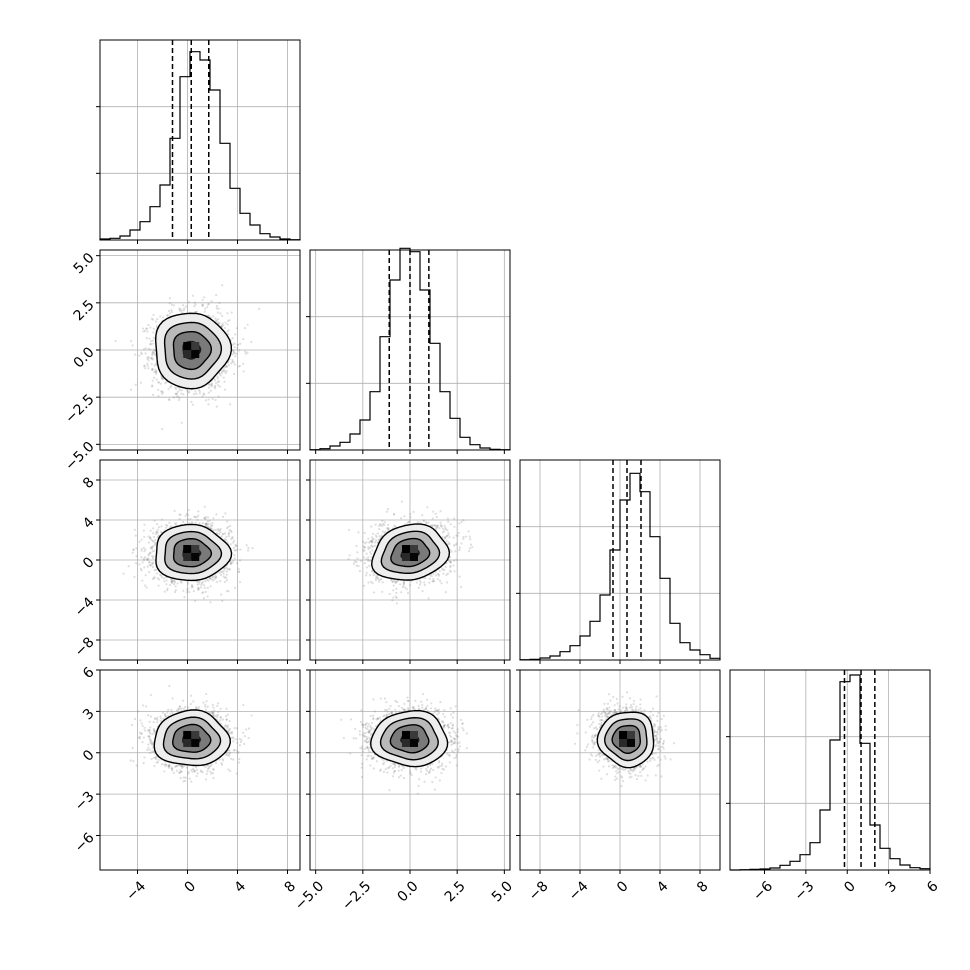 This screenshot has height=970, width=970. Describe the element at coordinates (763, 891) in the screenshot. I see `x-tick-label: −6` at that location.